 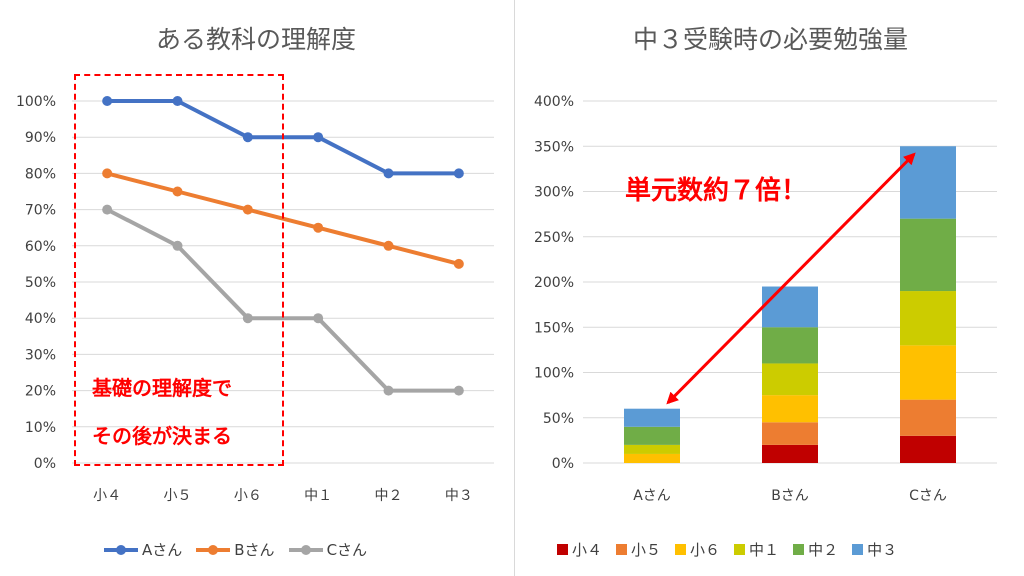 What do you see at coordinates (347, 550) in the screenshot?
I see `legend-label: Cさん` at bounding box center [347, 550].